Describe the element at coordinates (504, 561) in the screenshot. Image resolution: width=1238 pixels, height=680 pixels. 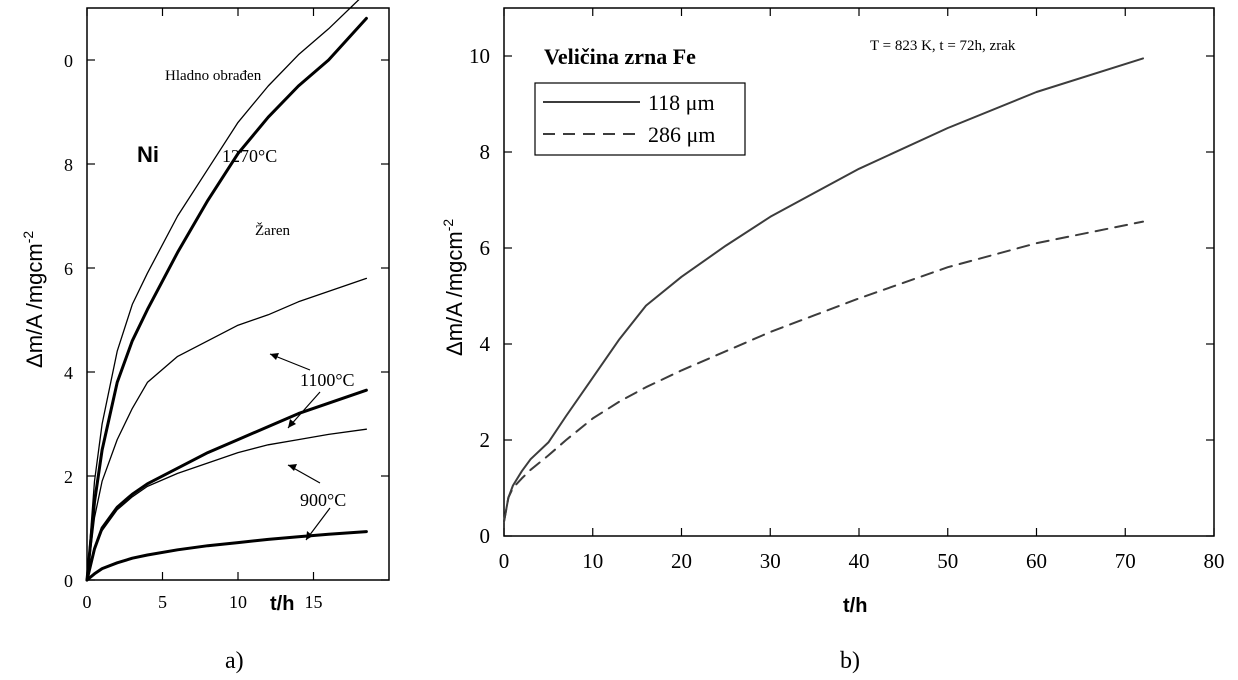
I see `panel-b-x-tick-label: 0` at that location.